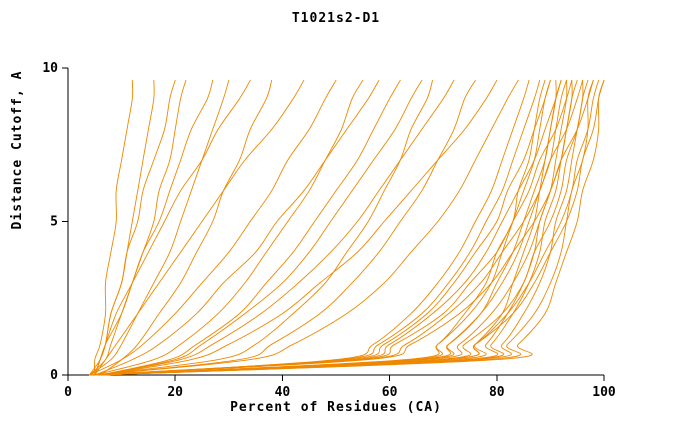 The image size is (680, 440). I want to click on y-tick-label: 0, so click(54, 375).